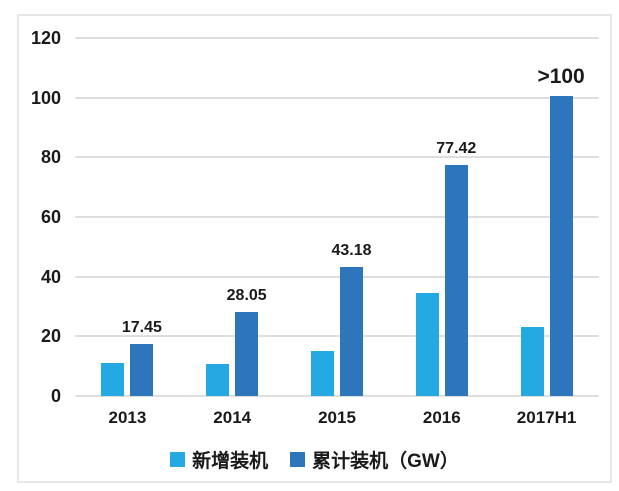 This screenshot has width=619, height=491. I want to click on y-tick-label-60: 60, so click(50, 217).